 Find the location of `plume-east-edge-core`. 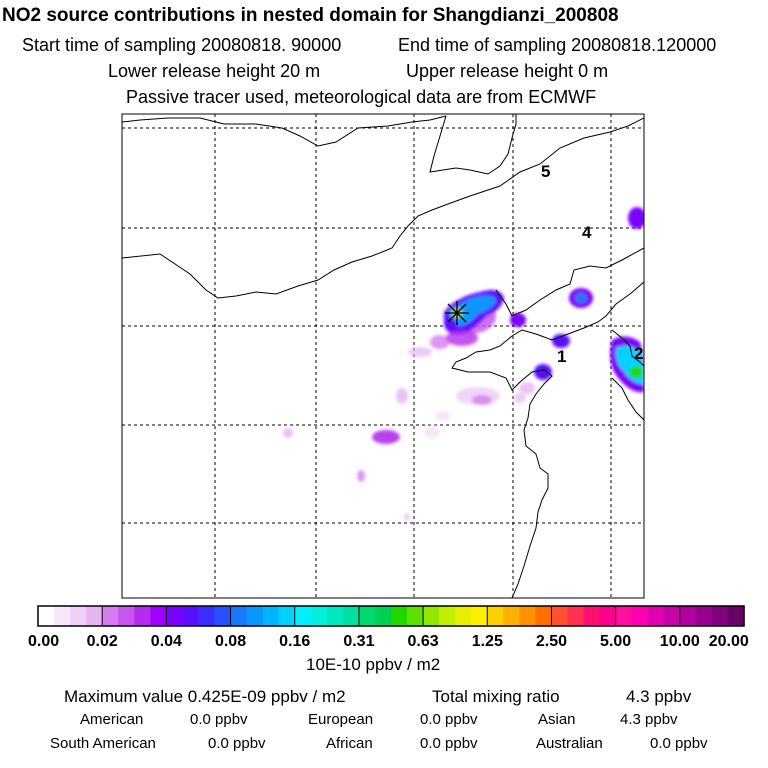

plume-east-edge-core is located at coordinates (636, 372).